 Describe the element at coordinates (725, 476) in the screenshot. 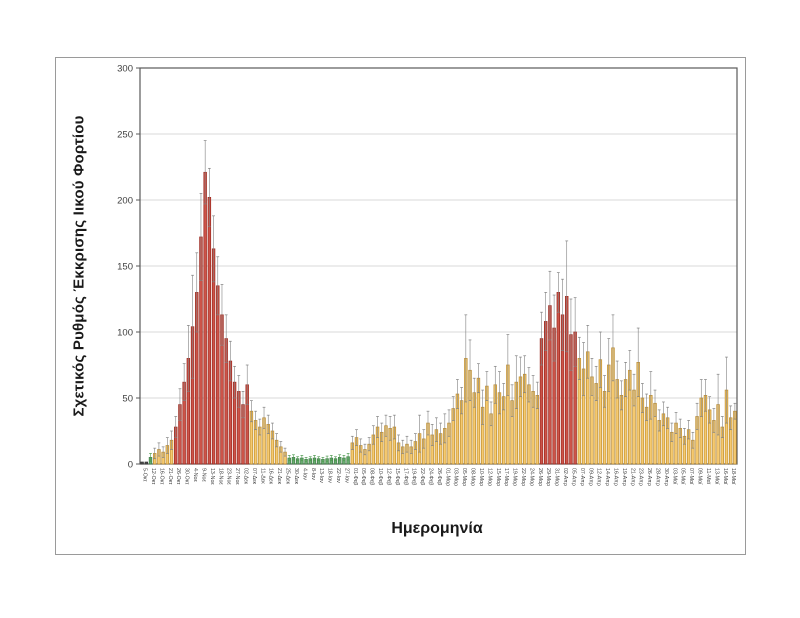

I see `x-tick-label: 16-Μαϊ` at that location.